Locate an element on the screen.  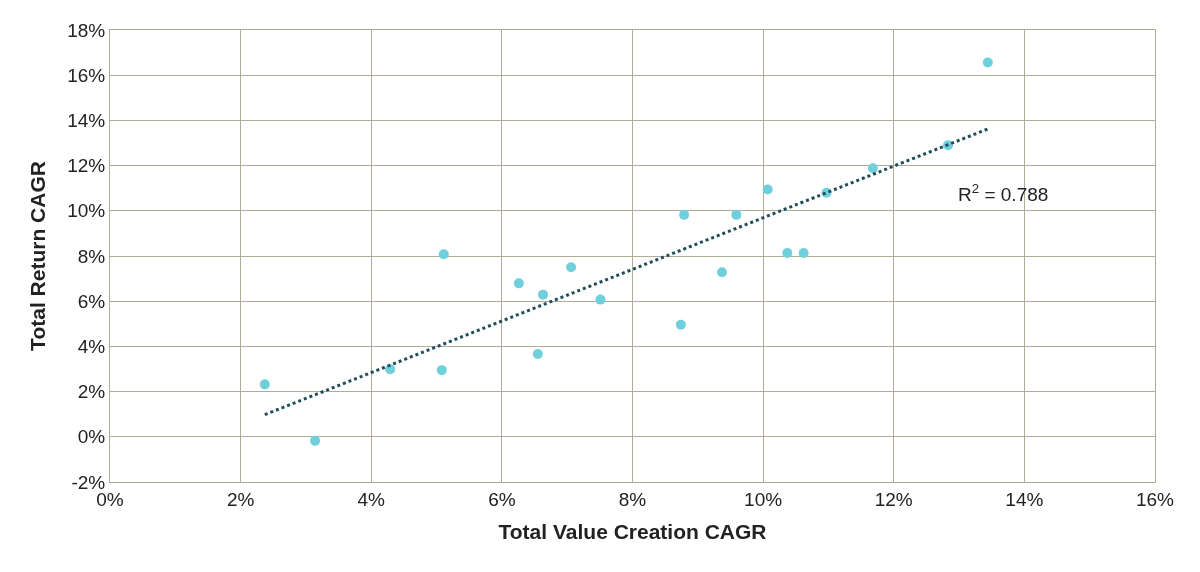
y-tick-label: 12% is located at coordinates (86, 166).